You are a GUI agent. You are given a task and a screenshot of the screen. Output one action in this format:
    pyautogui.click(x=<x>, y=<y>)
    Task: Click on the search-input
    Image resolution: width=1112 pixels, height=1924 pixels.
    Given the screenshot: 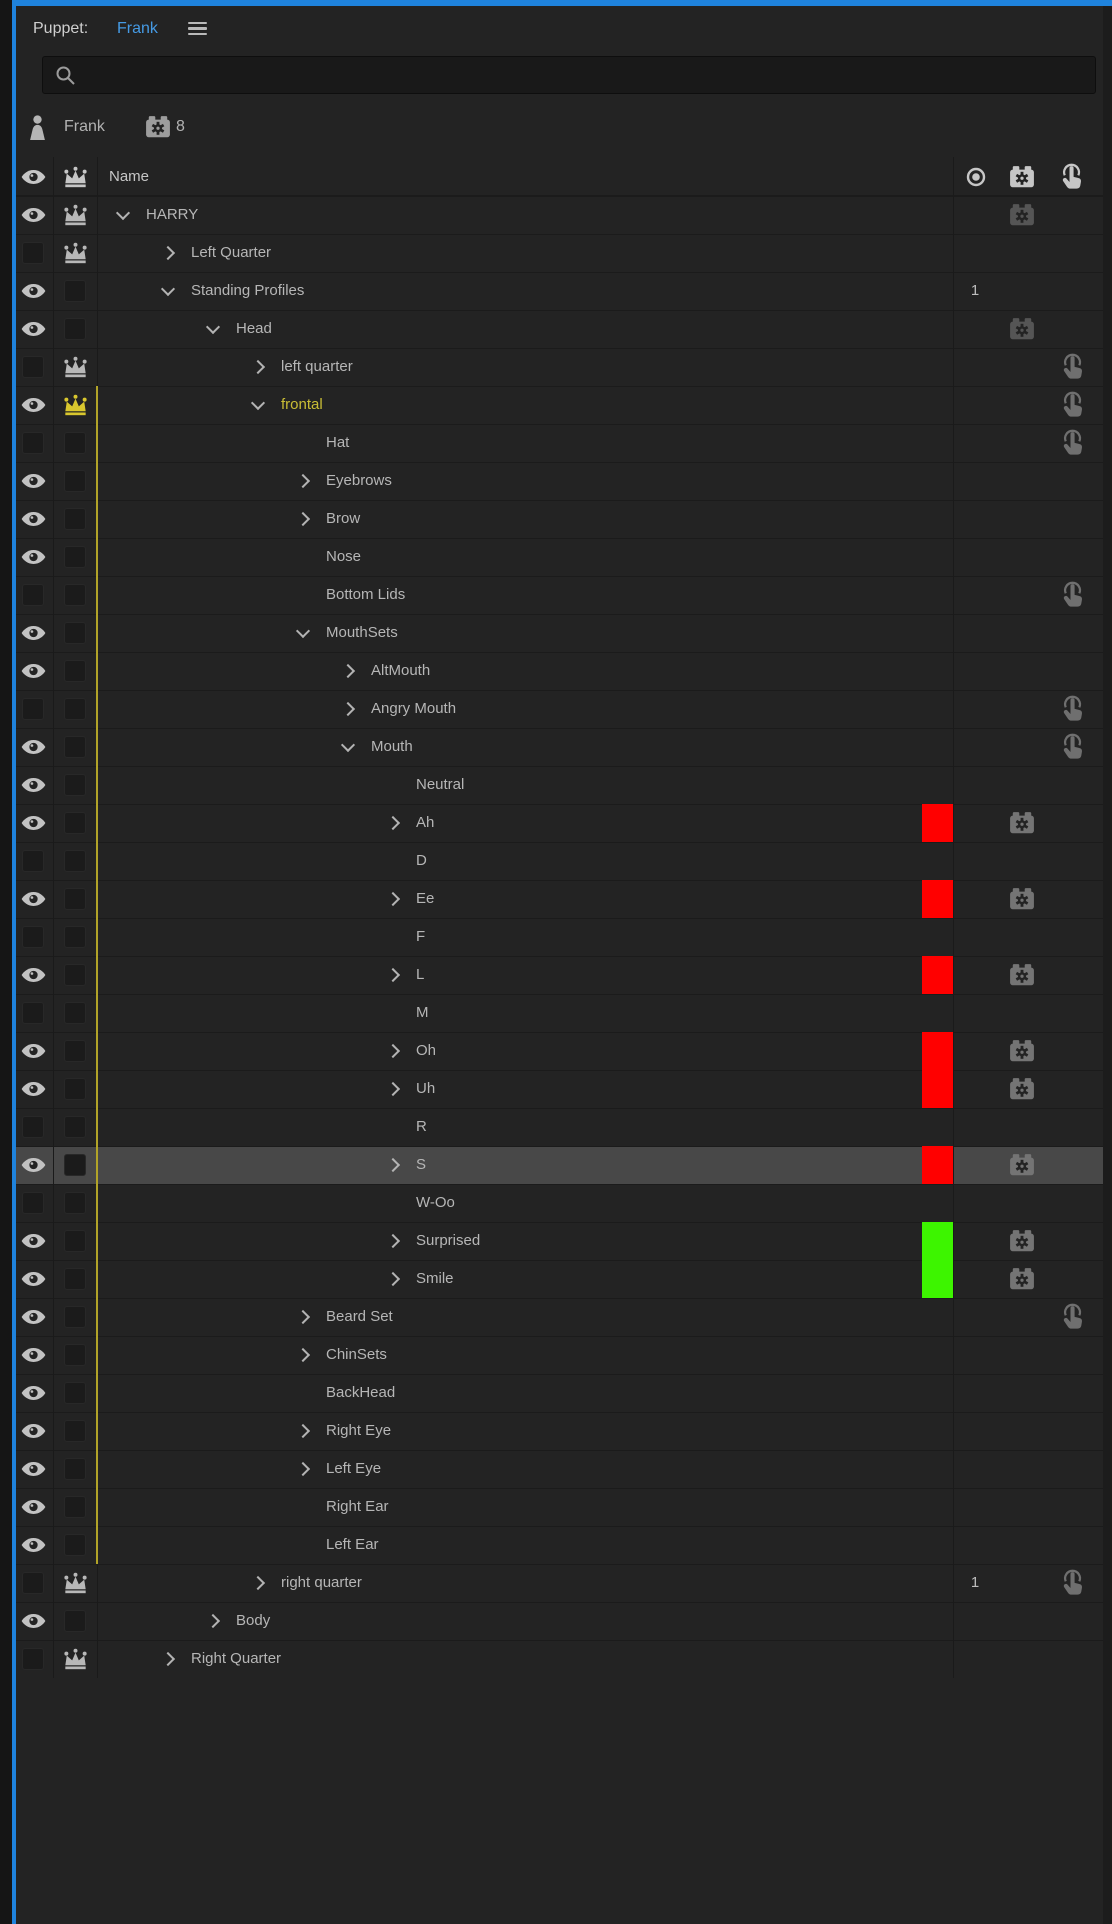 What is the action you would take?
    pyautogui.click(x=582, y=75)
    